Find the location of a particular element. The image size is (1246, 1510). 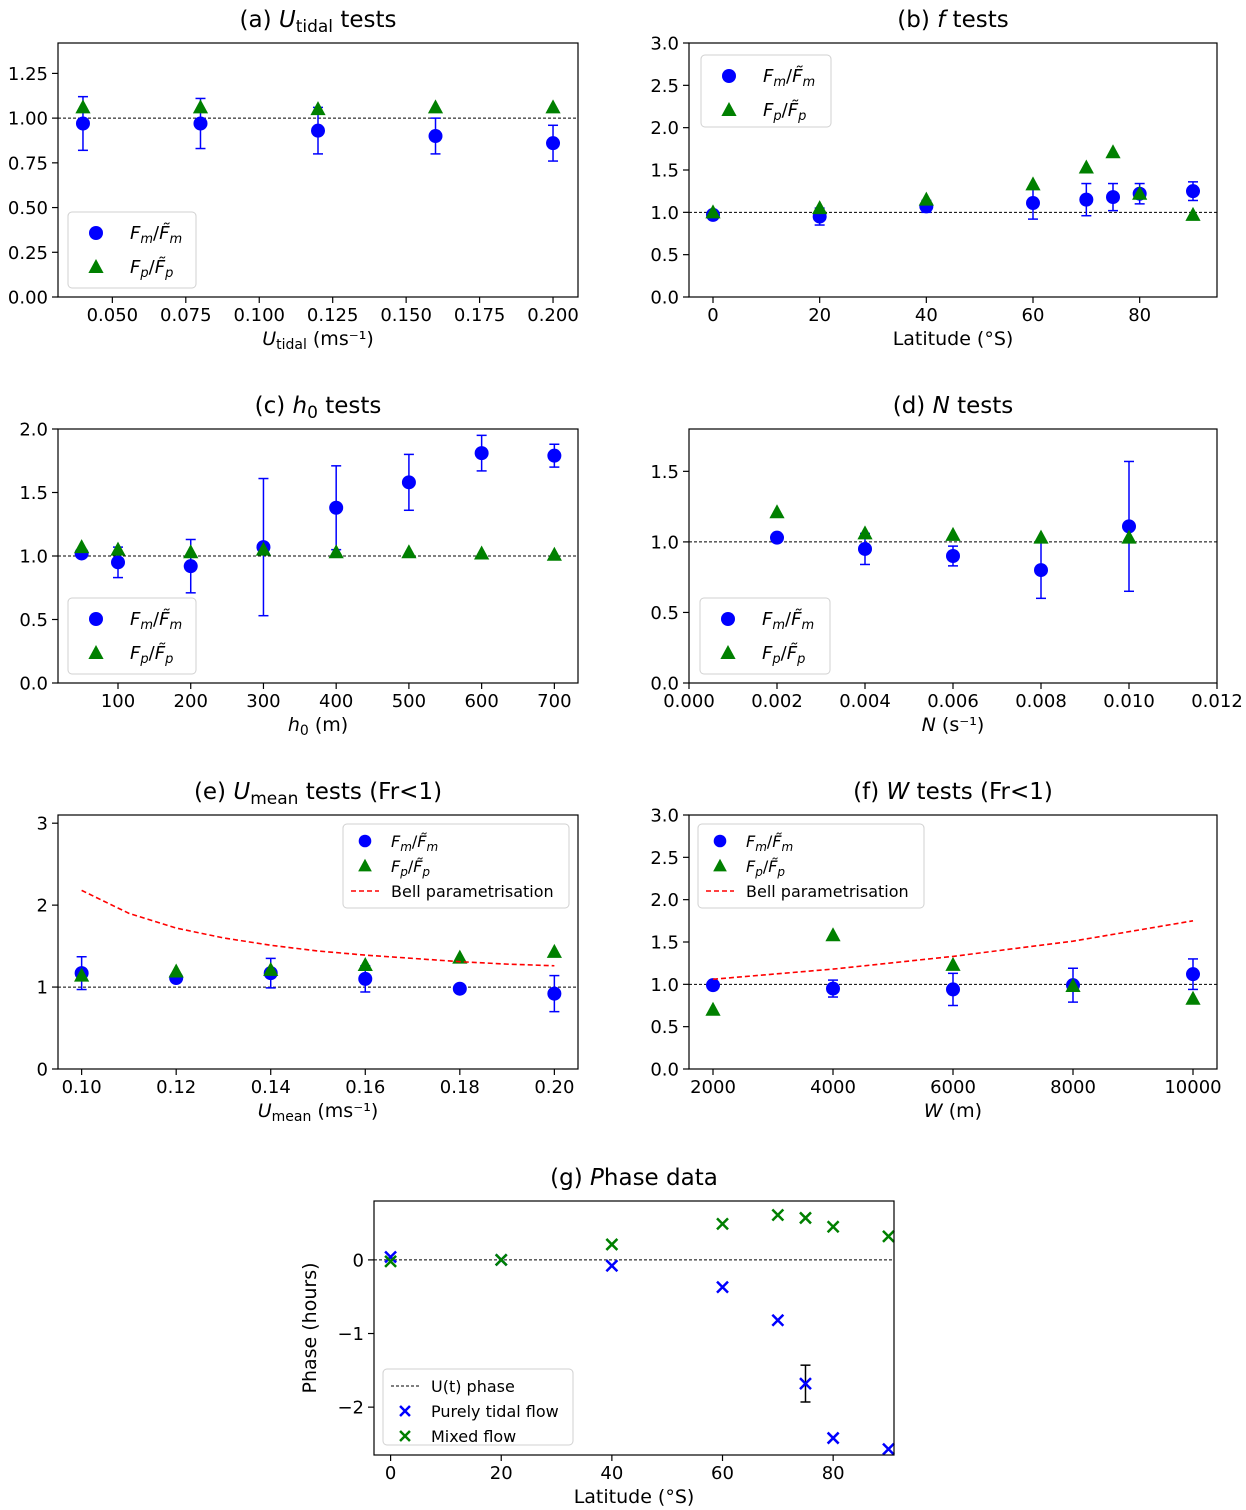

y-tick-label: 0 is located at coordinates (358, 1260).